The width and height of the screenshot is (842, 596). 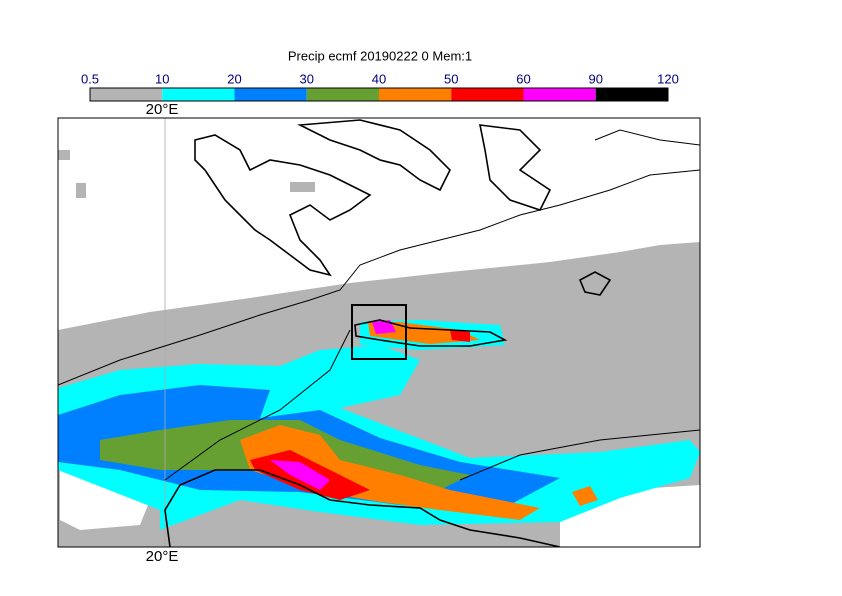 I want to click on colorbar-tick-label: 0.5, so click(x=90, y=78).